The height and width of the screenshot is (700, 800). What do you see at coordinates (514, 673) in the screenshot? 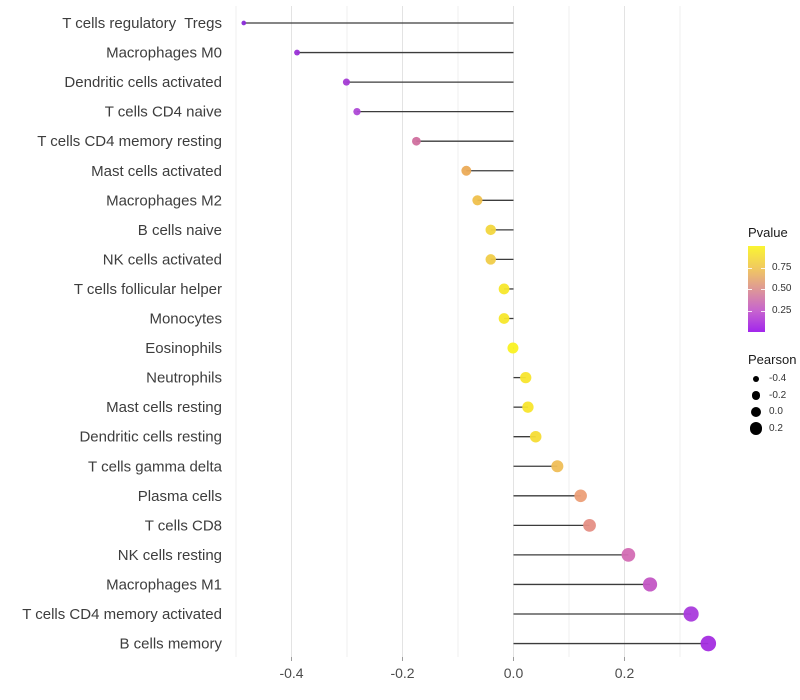
I see `x-axis-tick-label: 0.0` at bounding box center [514, 673].